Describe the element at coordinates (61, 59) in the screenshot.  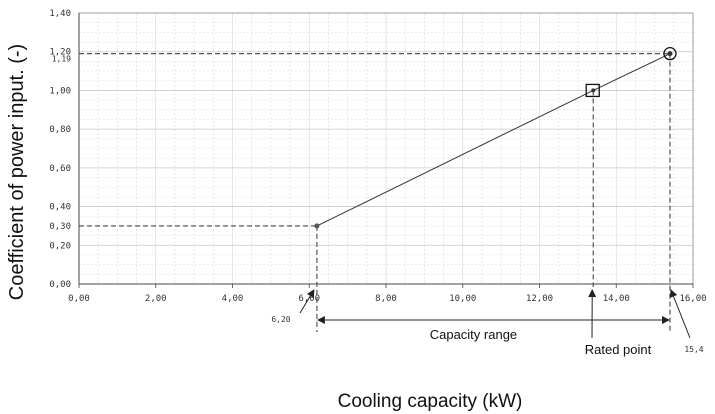
I see `y-tick-label: 1,19` at that location.